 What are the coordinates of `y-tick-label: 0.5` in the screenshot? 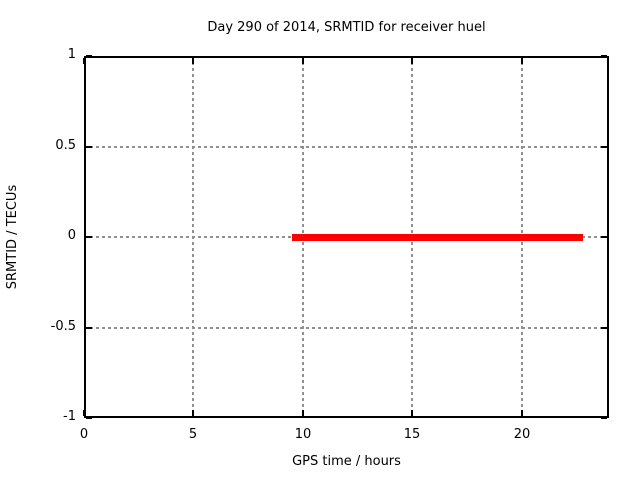 It's located at (65, 145).